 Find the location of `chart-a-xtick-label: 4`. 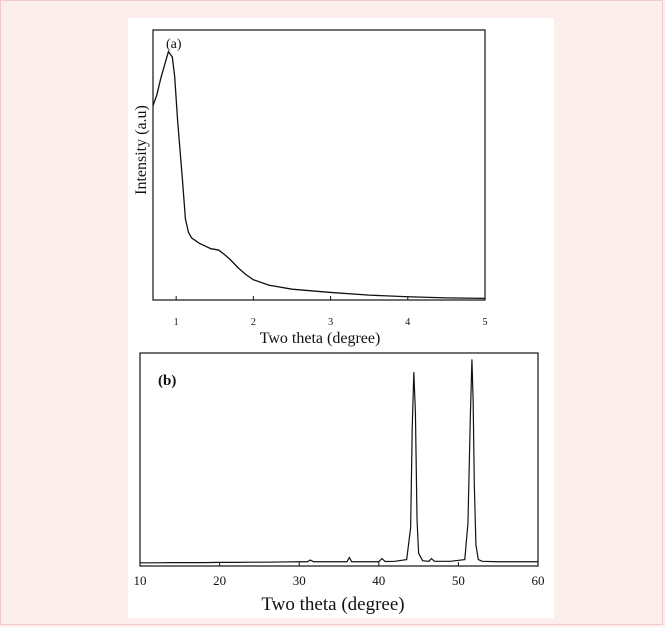

chart-a-xtick-label: 4 is located at coordinates (407, 322).